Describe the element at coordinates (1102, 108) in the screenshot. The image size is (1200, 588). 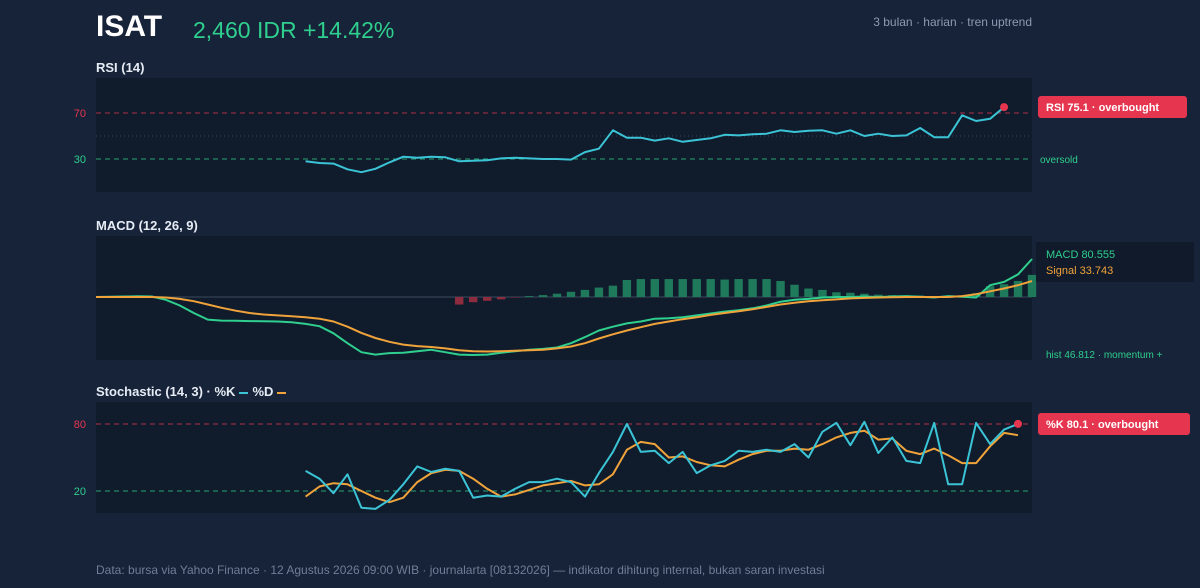
I see `rsi-badge-text: RSI 75.1 · overbought` at that location.